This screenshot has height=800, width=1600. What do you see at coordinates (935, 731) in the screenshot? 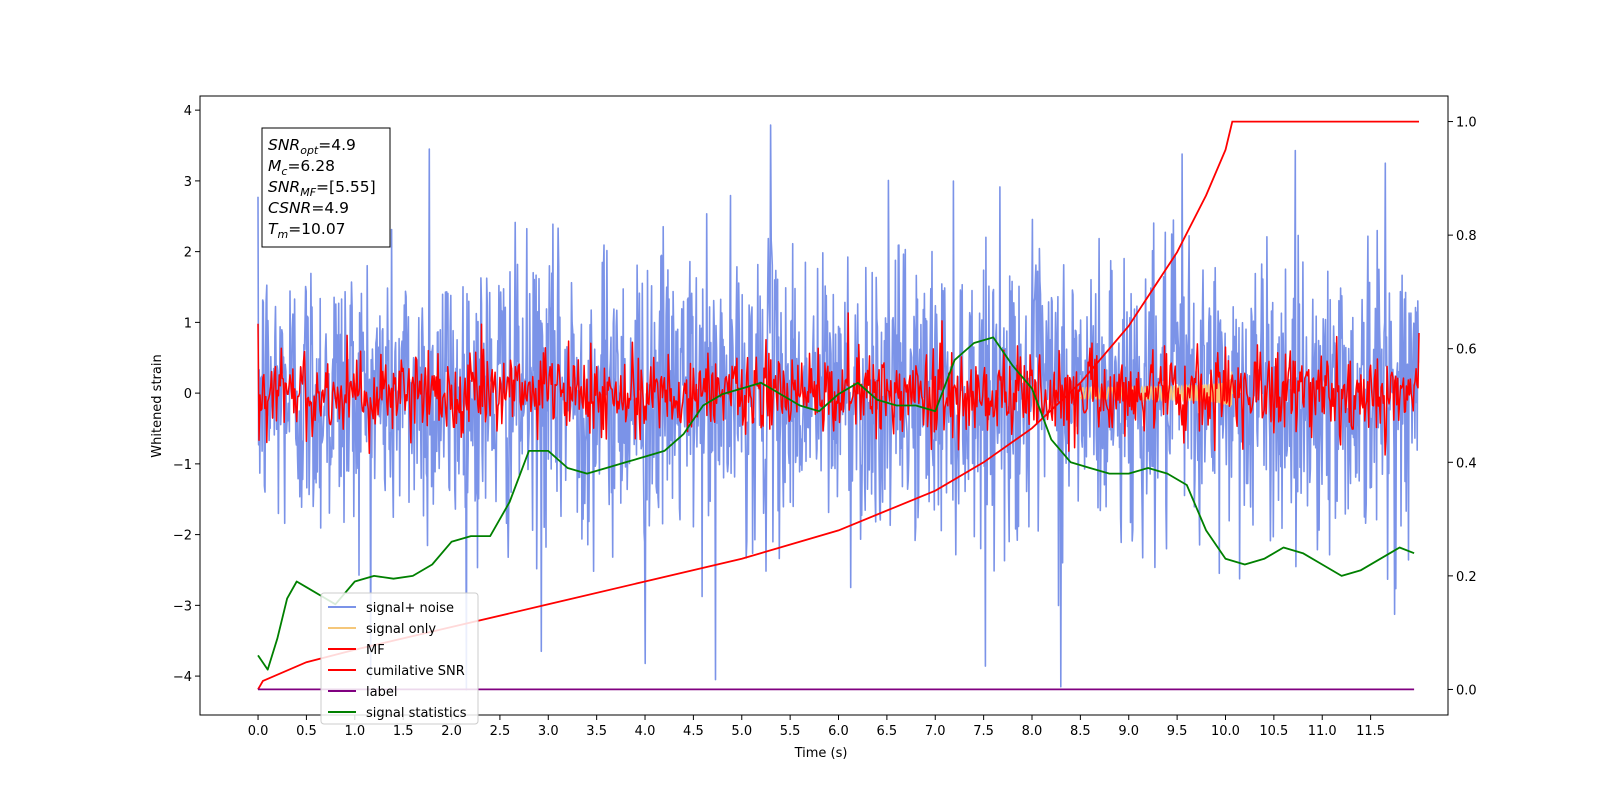
I see `x-tick-label: 7.0` at bounding box center [935, 731].